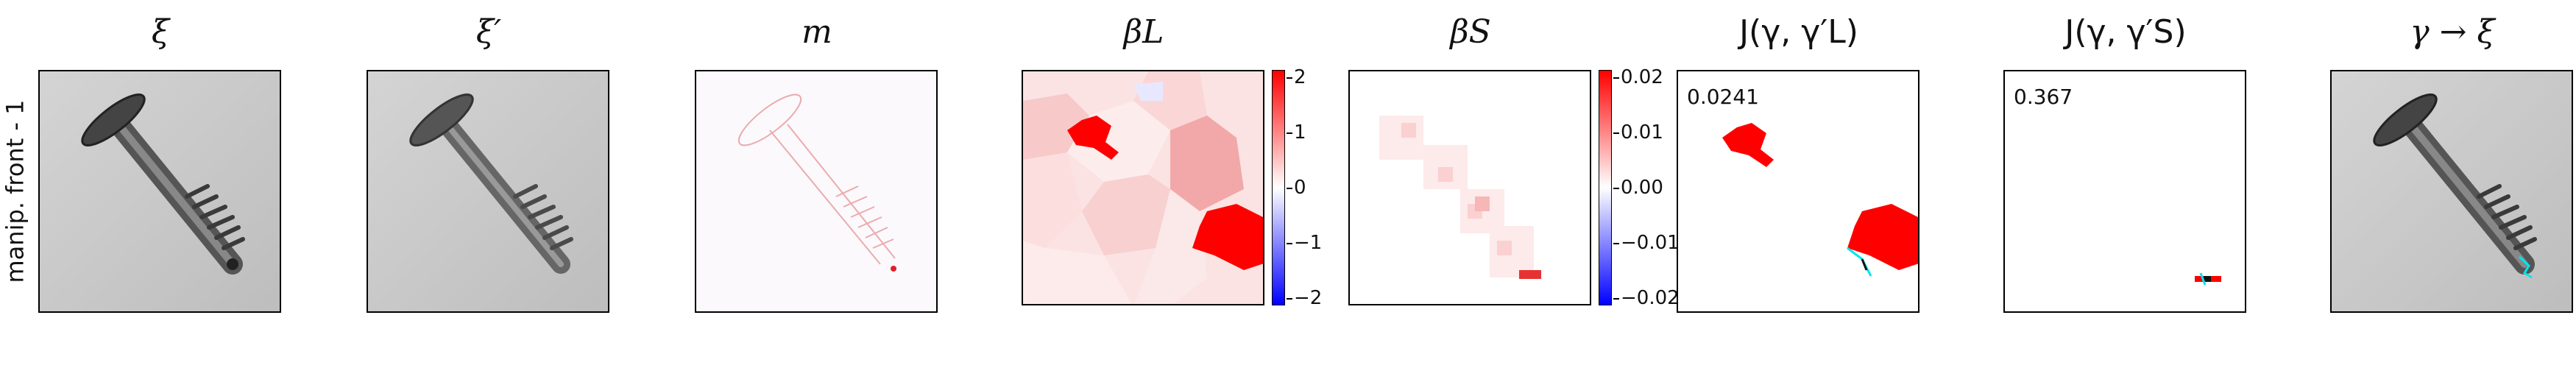  I want to click on panel-j-l-map: 0.0241, so click(1798, 192).